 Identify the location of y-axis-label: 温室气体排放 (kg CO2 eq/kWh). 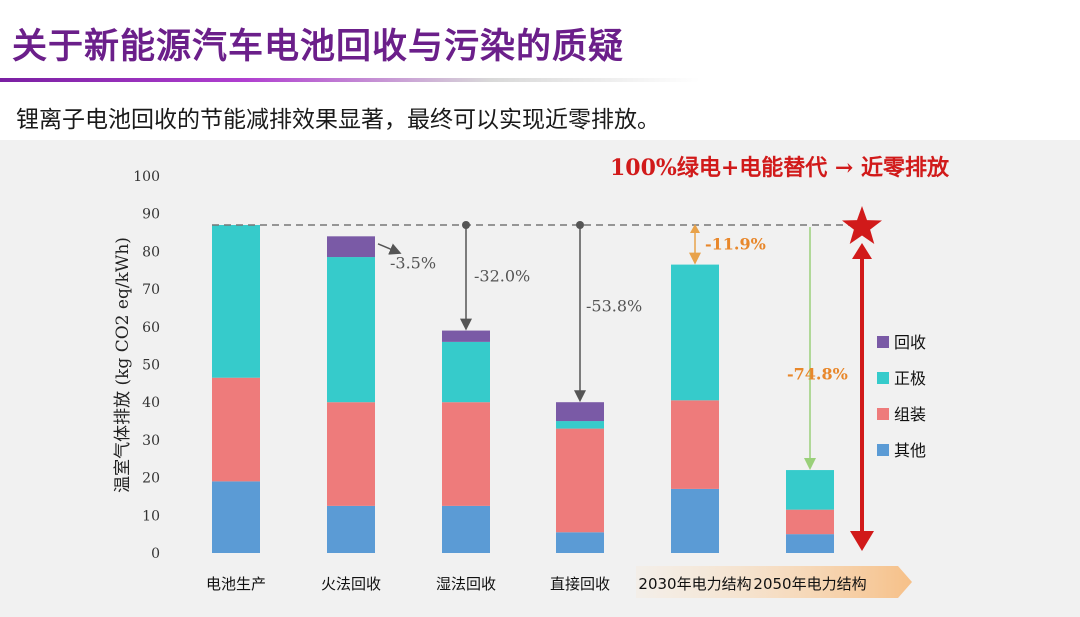
(123, 365).